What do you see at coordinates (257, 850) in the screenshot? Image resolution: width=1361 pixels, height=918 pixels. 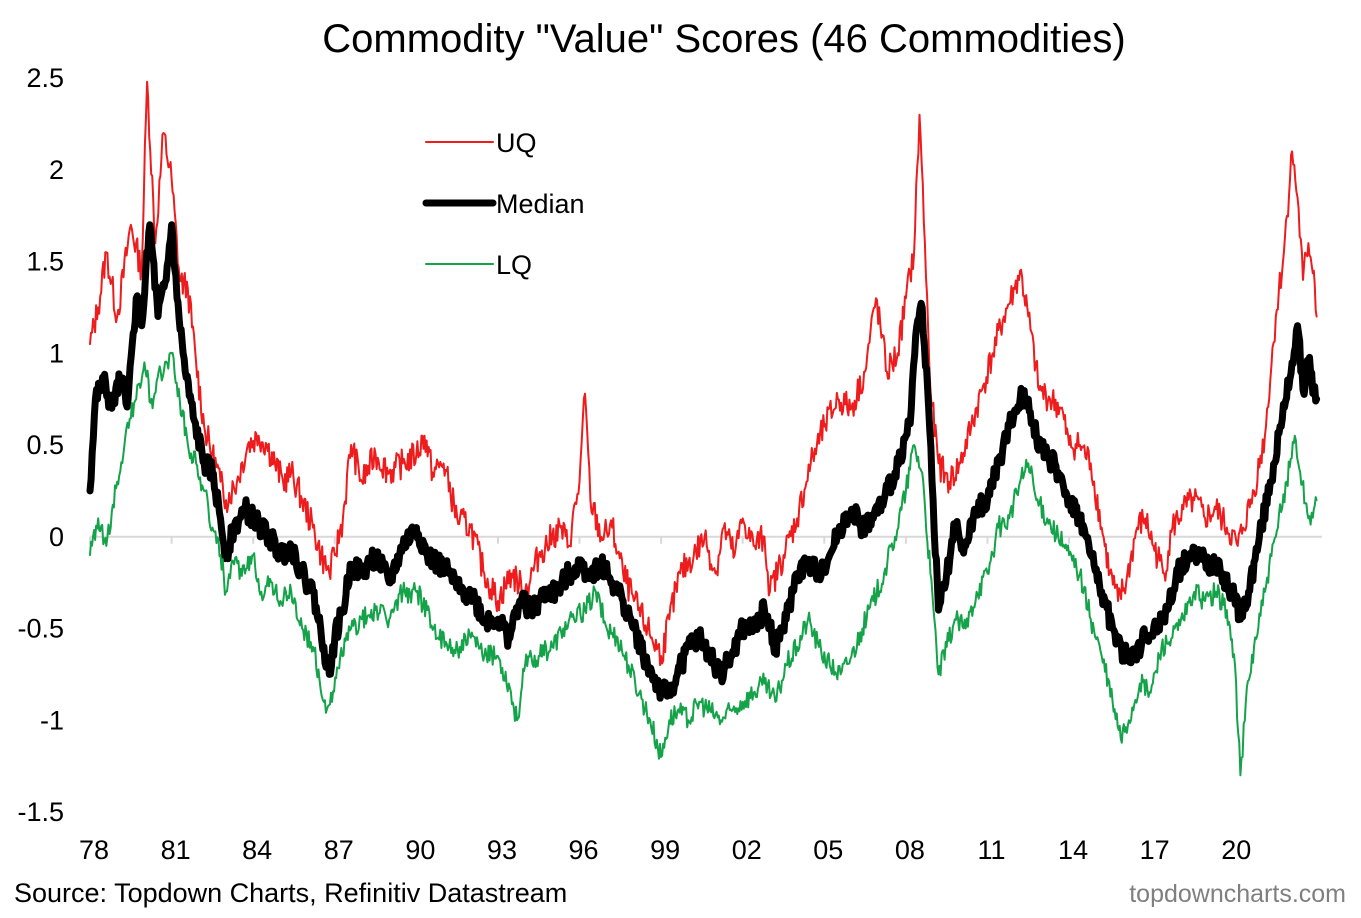 I see `x-tick-label: 84` at bounding box center [257, 850].